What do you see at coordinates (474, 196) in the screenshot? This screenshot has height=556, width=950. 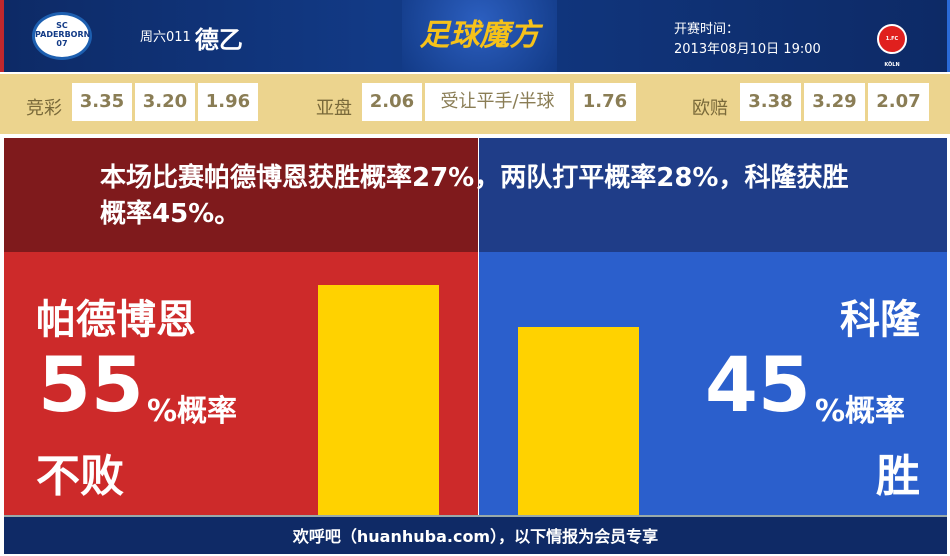 I see `probability-summary: 本场比赛帕德博恩获胜概率27%，两队打平概率28%，科隆获胜概率45%。` at bounding box center [474, 196].